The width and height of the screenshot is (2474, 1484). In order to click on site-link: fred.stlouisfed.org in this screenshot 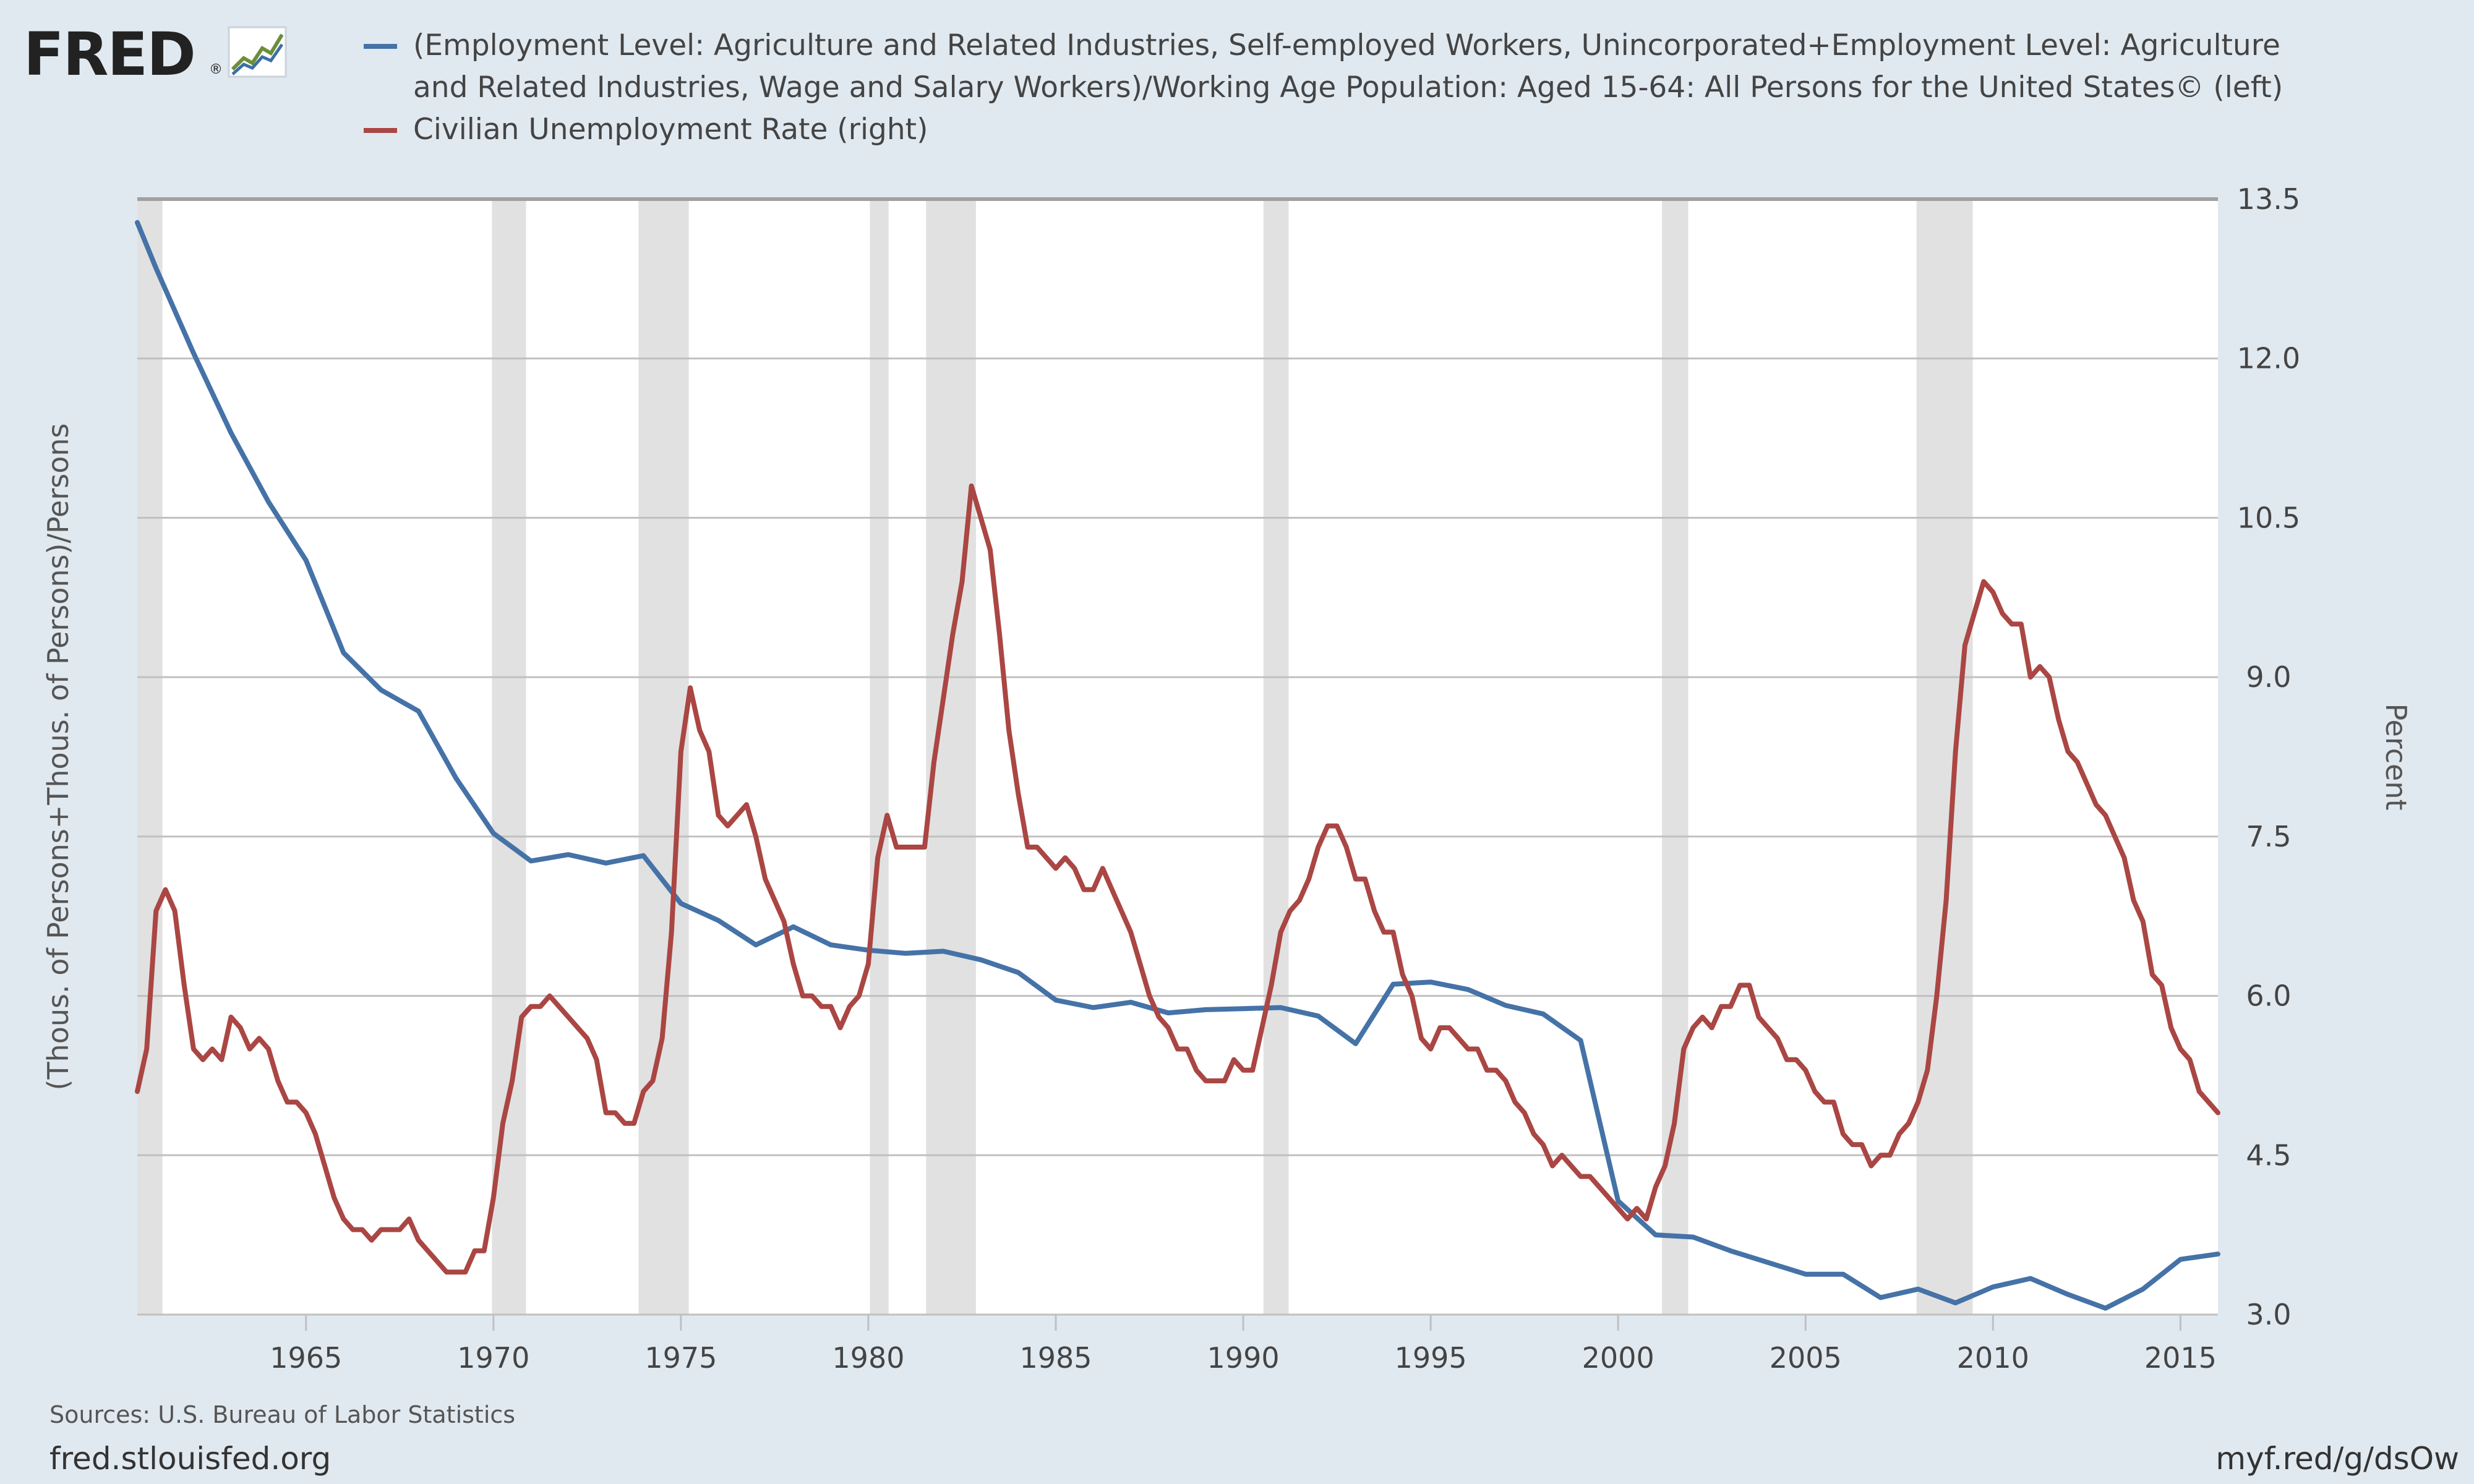, I will do `click(190, 1459)`.